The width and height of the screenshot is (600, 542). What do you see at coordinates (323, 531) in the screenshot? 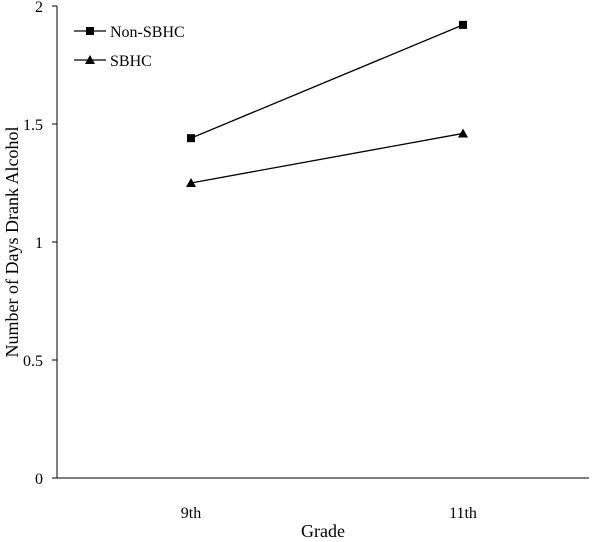
I see `x-axis-title: Grade` at bounding box center [323, 531].